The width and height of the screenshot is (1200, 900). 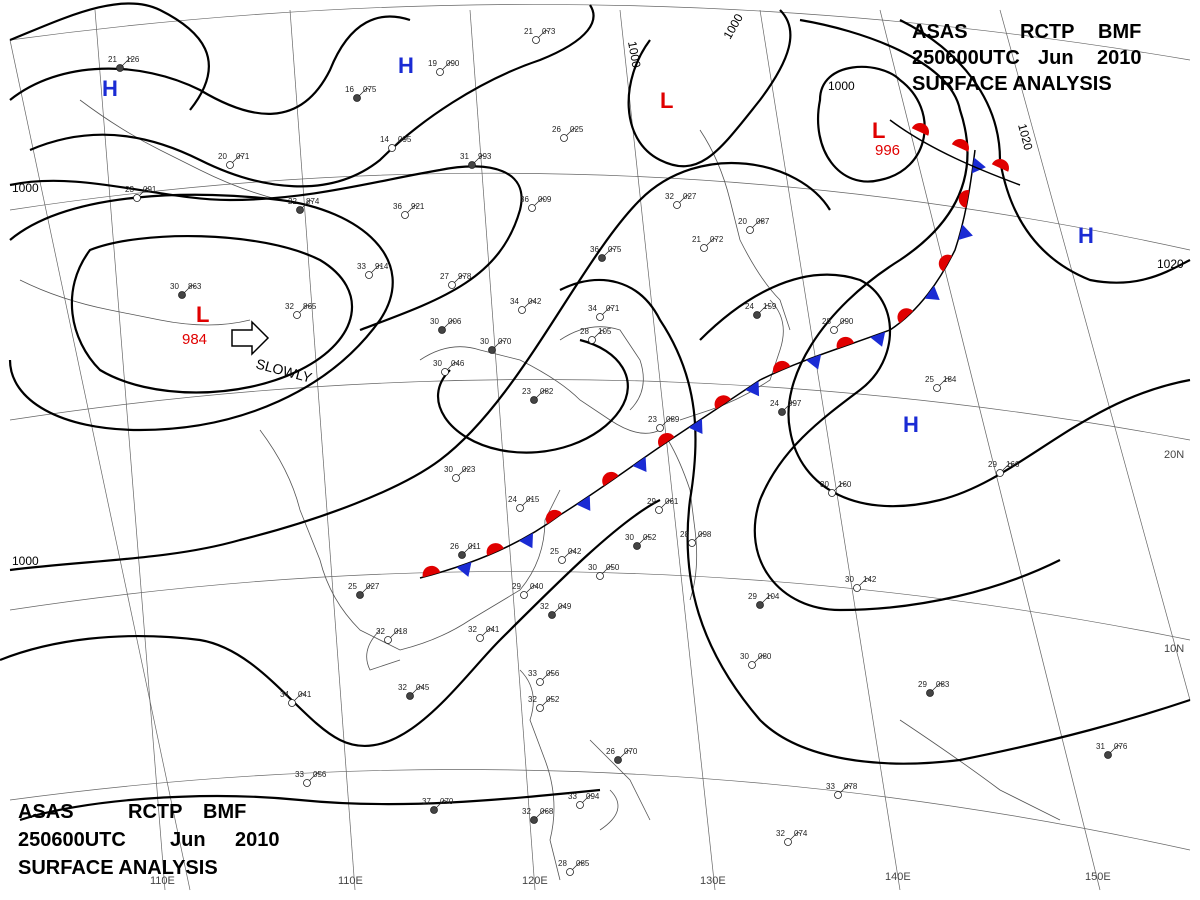 What do you see at coordinates (202, 314) in the screenshot?
I see `low-pressure-letter: L` at bounding box center [202, 314].